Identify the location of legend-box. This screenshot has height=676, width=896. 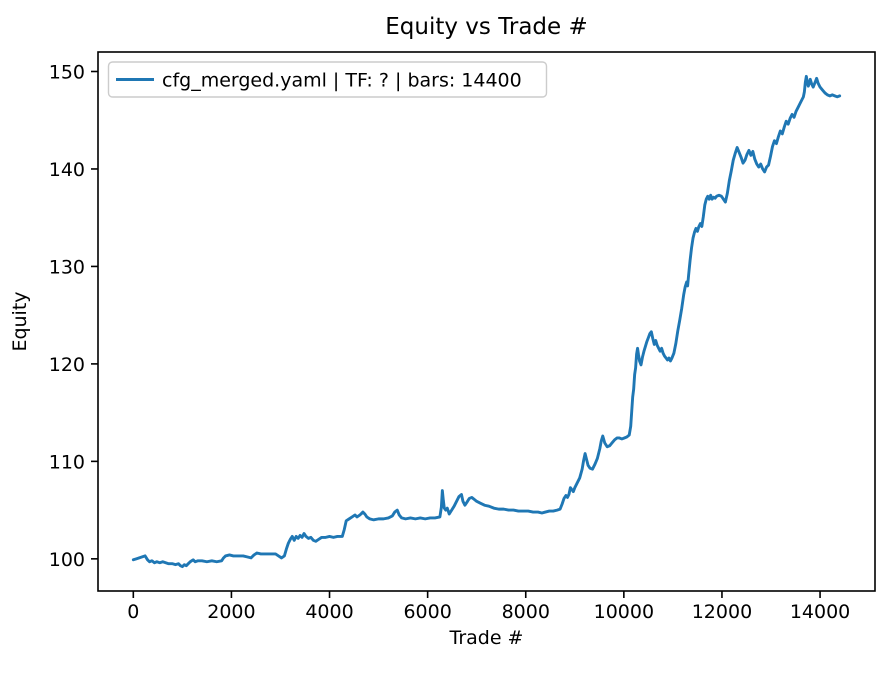
(327, 79).